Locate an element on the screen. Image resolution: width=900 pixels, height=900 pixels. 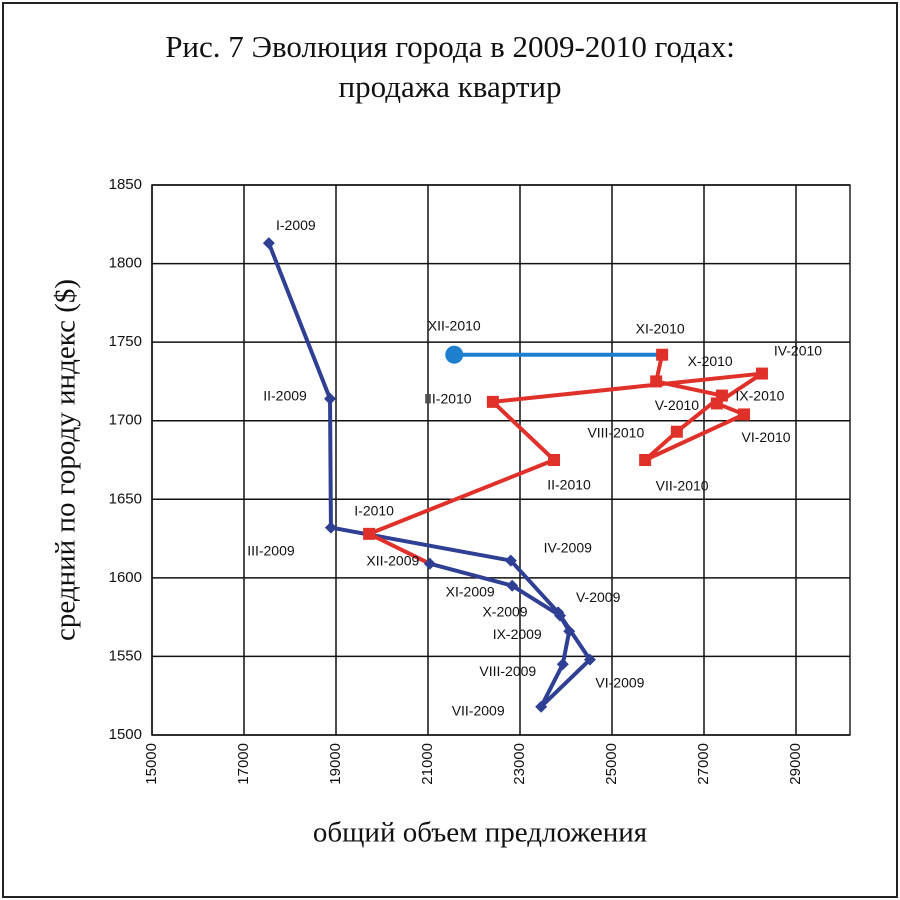
y-tick-label: 1700 is located at coordinates (125, 420).